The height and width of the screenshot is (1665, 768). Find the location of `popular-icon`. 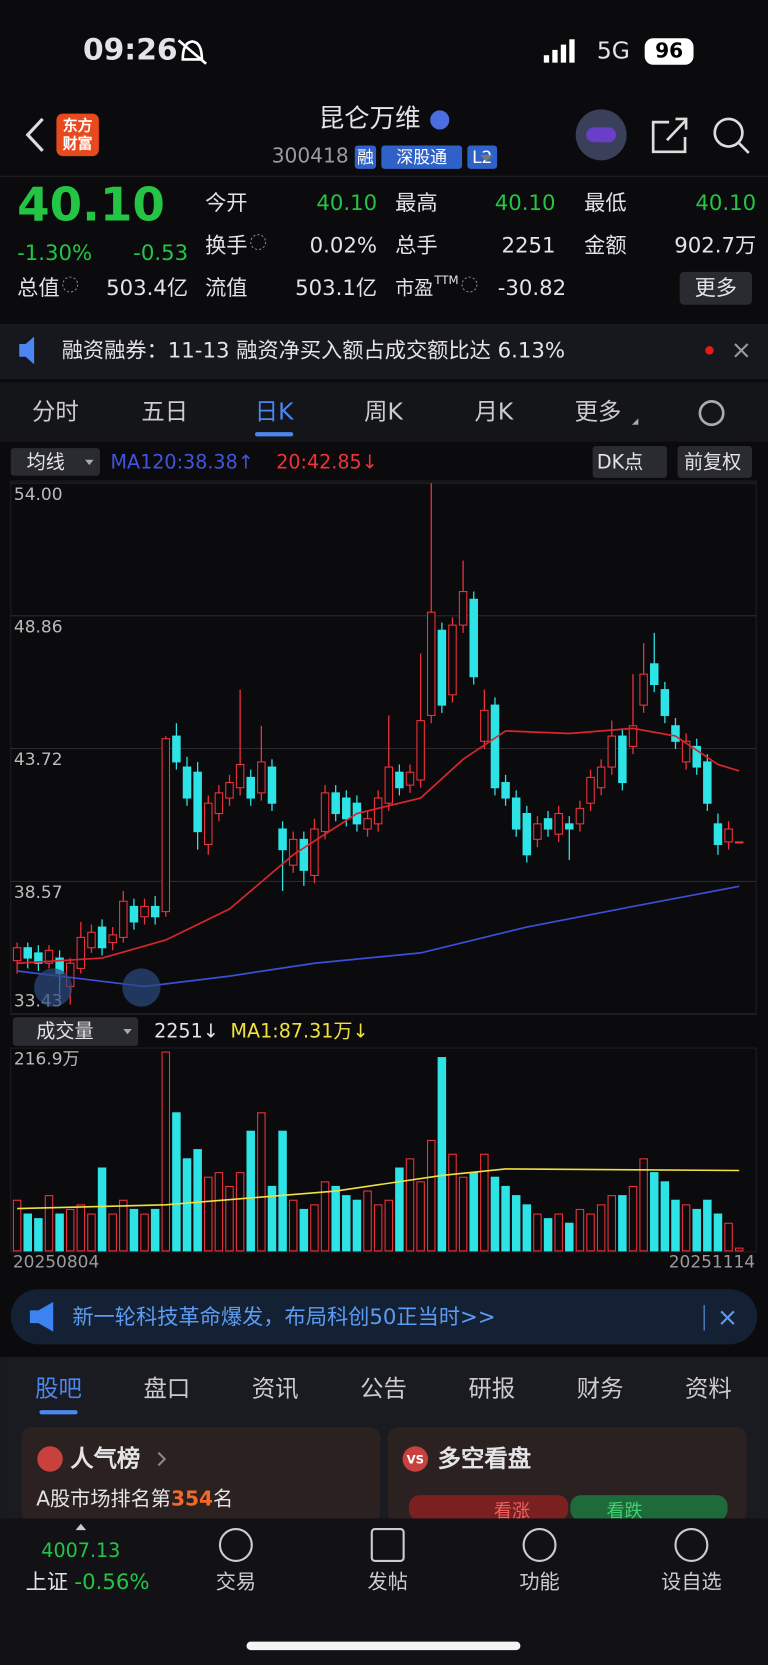

popular-icon is located at coordinates (50, 1459).